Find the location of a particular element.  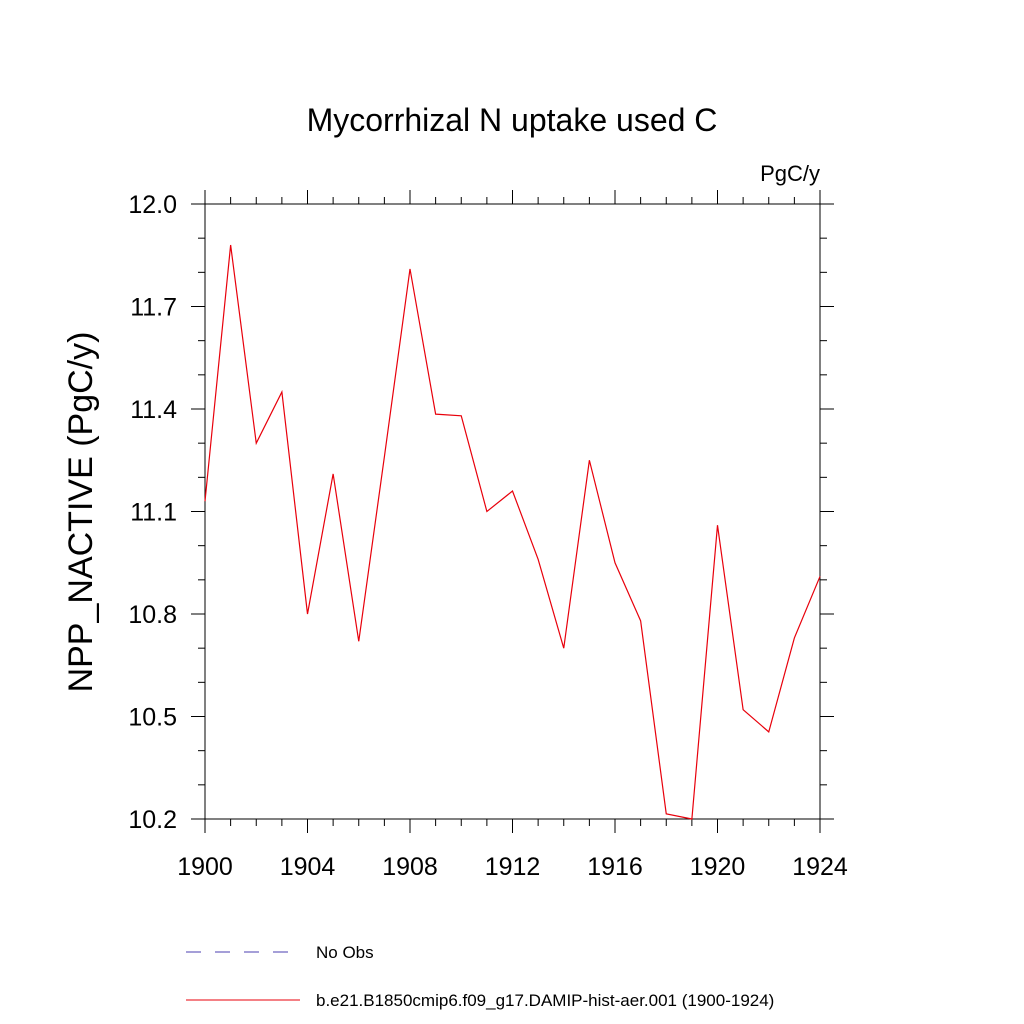

y-tick-label: 12.0 is located at coordinates (152, 205).